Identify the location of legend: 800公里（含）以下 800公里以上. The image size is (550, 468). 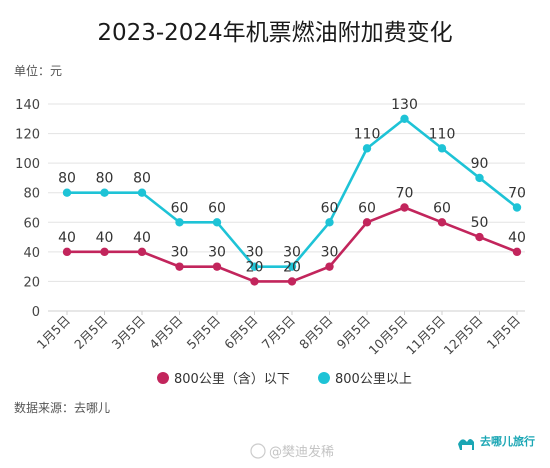
(284, 379).